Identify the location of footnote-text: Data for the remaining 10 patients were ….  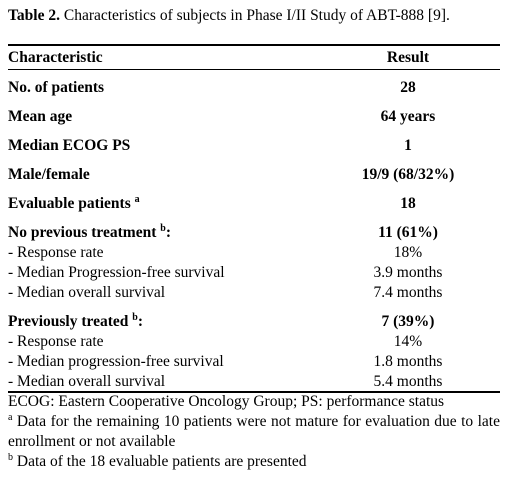
(254, 431).